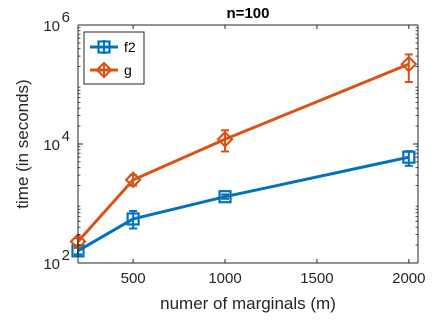 The height and width of the screenshot is (321, 435). I want to click on legend-box, so click(114, 58).